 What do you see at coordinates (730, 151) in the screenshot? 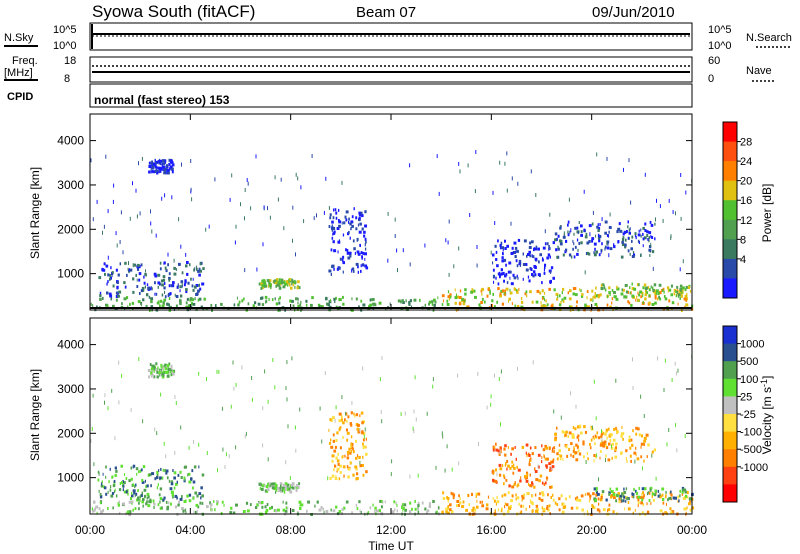
I see `colorbar-segment` at bounding box center [730, 151].